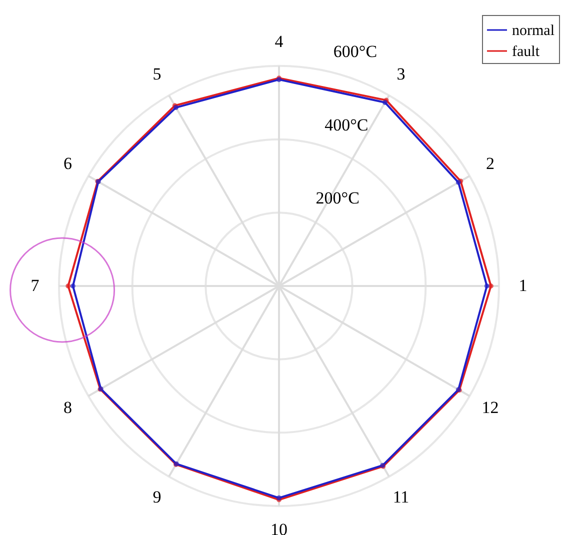 The width and height of the screenshot is (574, 535). I want to click on y-tick-label: 200°C, so click(338, 198).